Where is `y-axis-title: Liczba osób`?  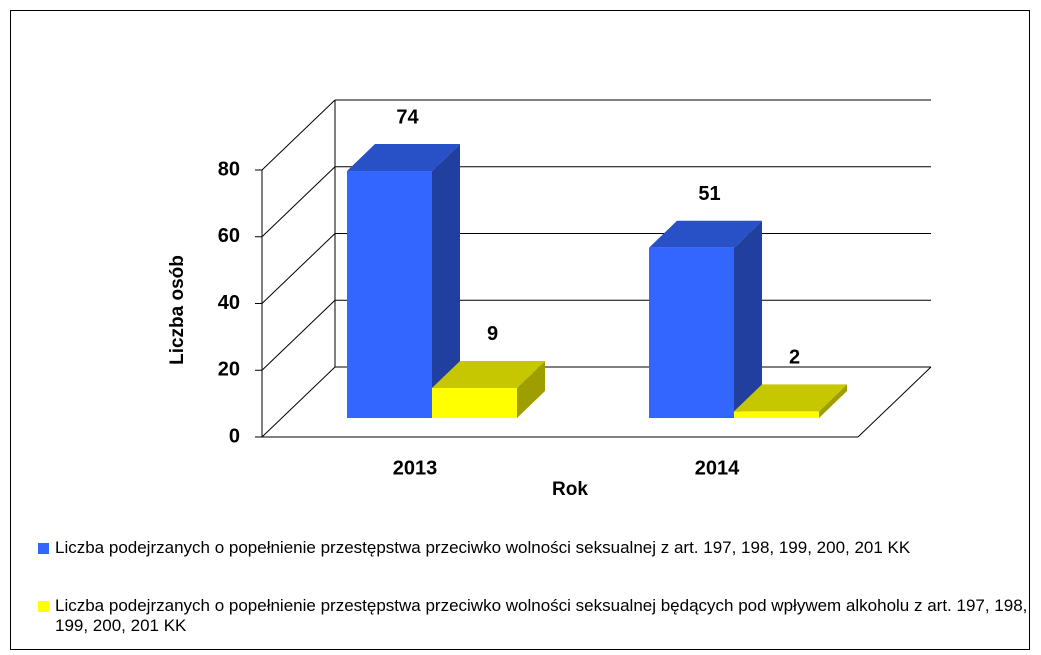 y-axis-title: Liczba osób is located at coordinates (177, 310).